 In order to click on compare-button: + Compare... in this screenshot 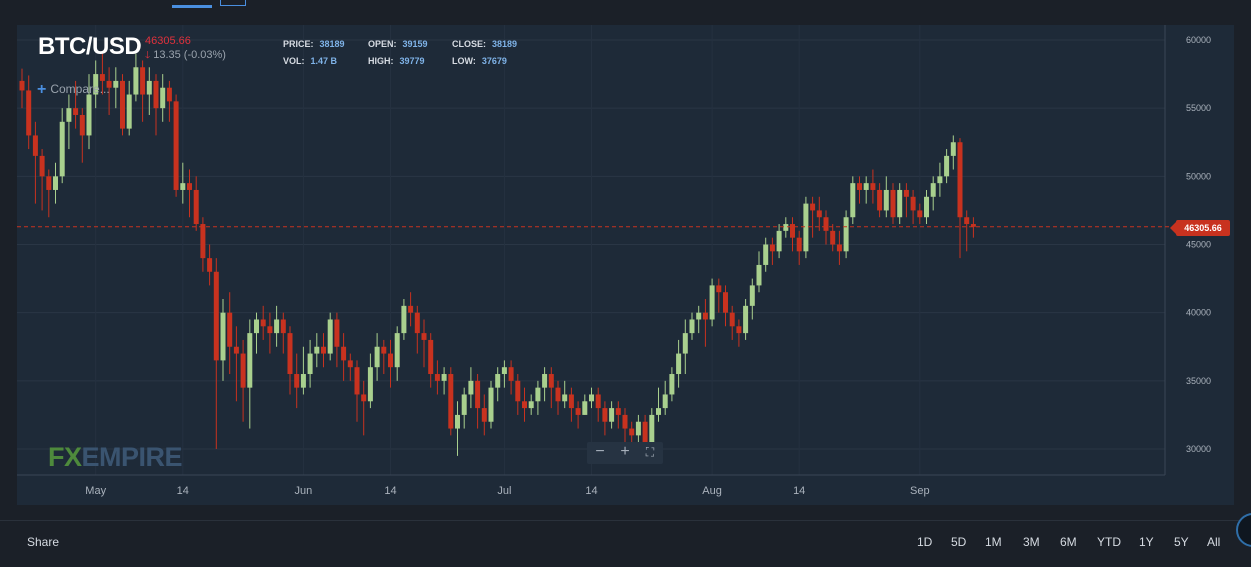, I will do `click(73, 89)`.